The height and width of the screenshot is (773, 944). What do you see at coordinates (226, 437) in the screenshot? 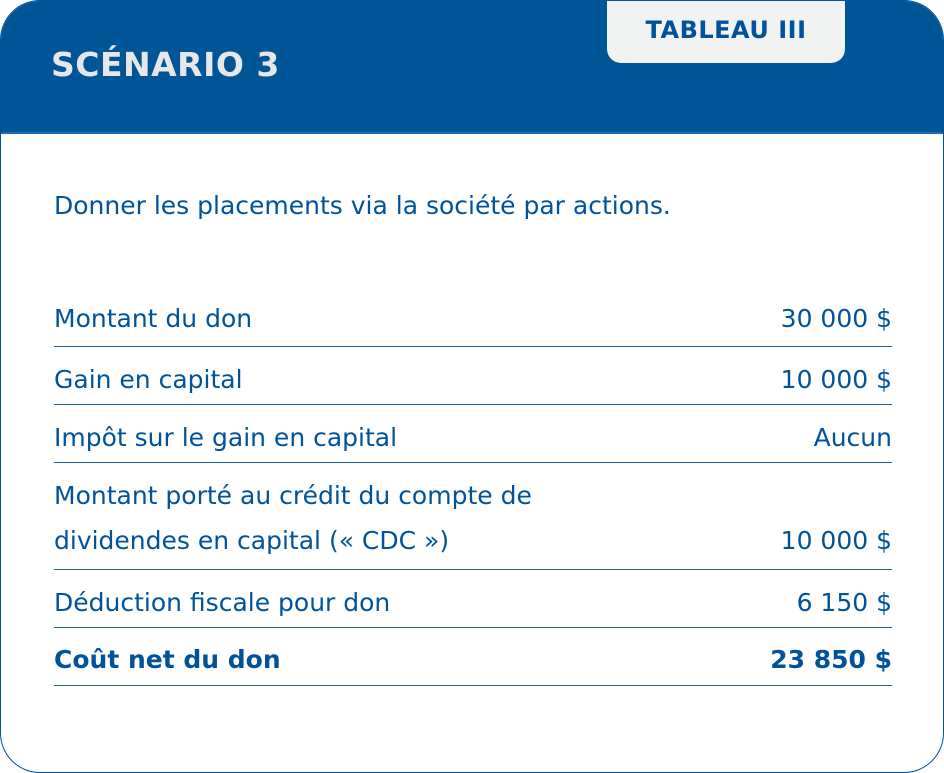
I see `row-label: Impôt sur le gain en capital` at bounding box center [226, 437].